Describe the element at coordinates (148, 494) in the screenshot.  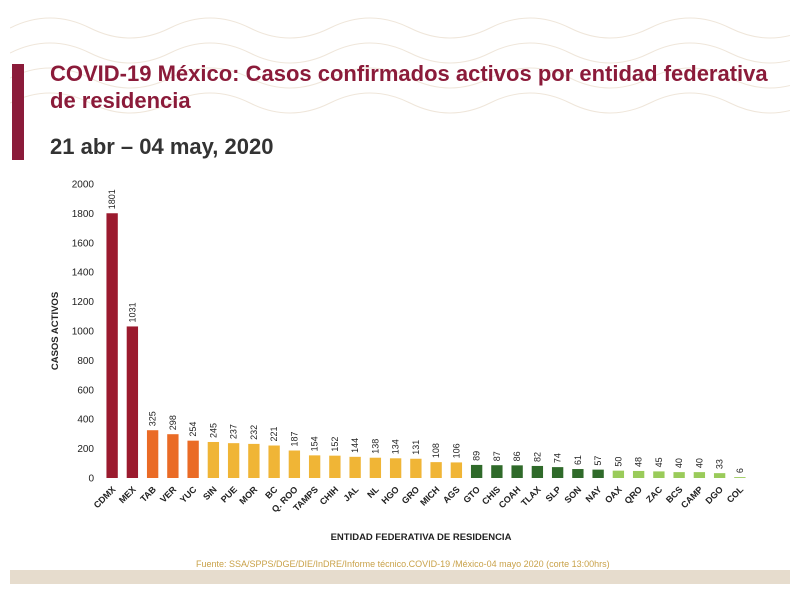
I see `x-tick-label: TAB` at that location.